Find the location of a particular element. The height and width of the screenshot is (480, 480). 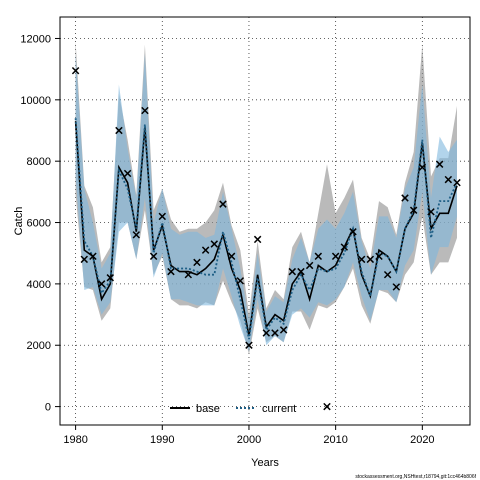

x-tick-label: 2020 is located at coordinates (422, 440).